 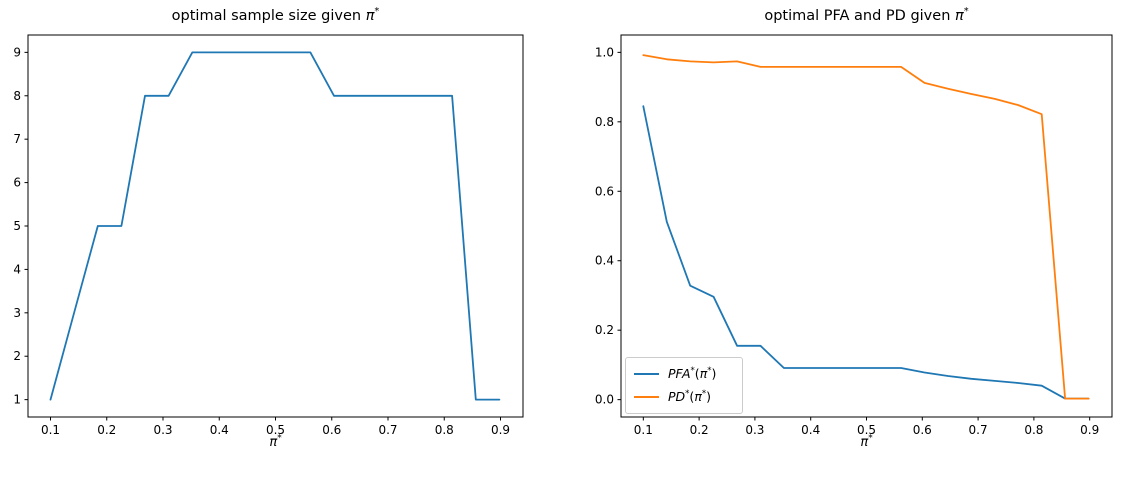 I want to click on legend-entry-pd: PD*(π*), so click(x=684, y=397).